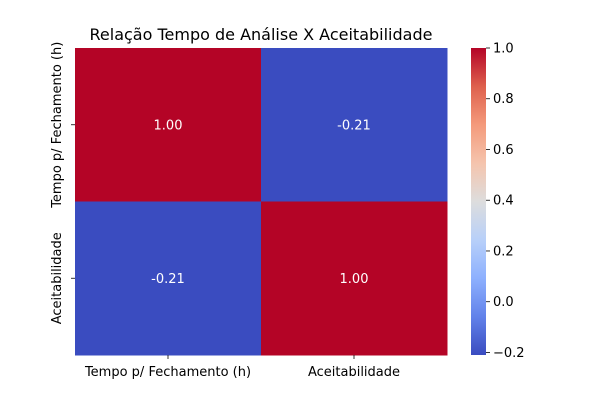 Image resolution: width=600 pixels, height=400 pixels. Describe the element at coordinates (503, 251) in the screenshot. I see `colorbar-tick-label: 0.2` at that location.